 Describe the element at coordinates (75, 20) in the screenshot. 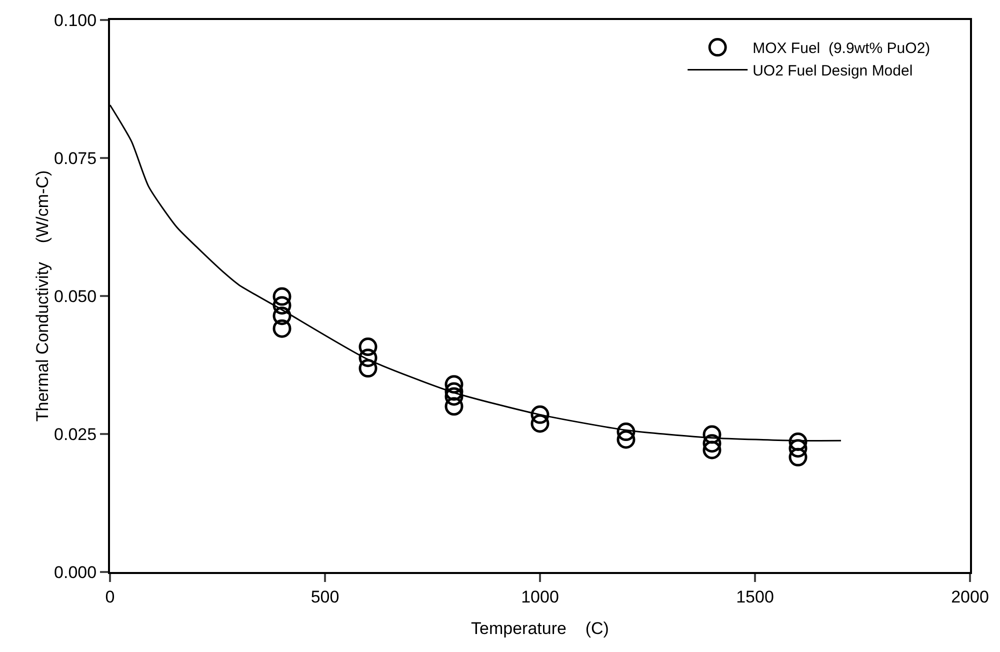

I see `y-tick-label: 0.100` at that location.